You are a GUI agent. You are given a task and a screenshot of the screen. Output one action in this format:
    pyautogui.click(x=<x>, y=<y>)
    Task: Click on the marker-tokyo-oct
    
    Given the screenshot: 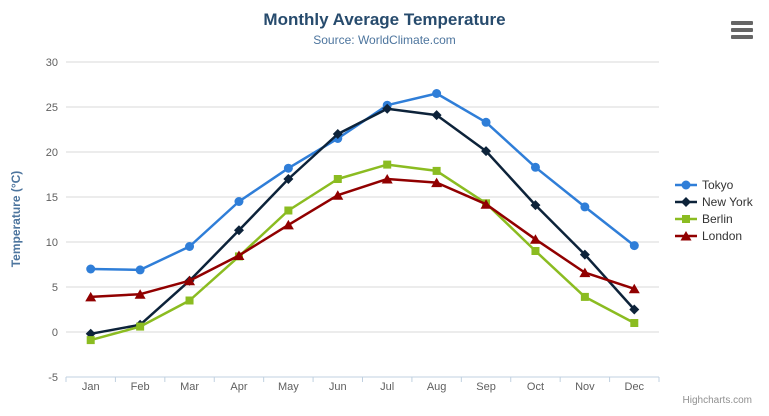 What is the action you would take?
    pyautogui.click(x=535, y=167)
    